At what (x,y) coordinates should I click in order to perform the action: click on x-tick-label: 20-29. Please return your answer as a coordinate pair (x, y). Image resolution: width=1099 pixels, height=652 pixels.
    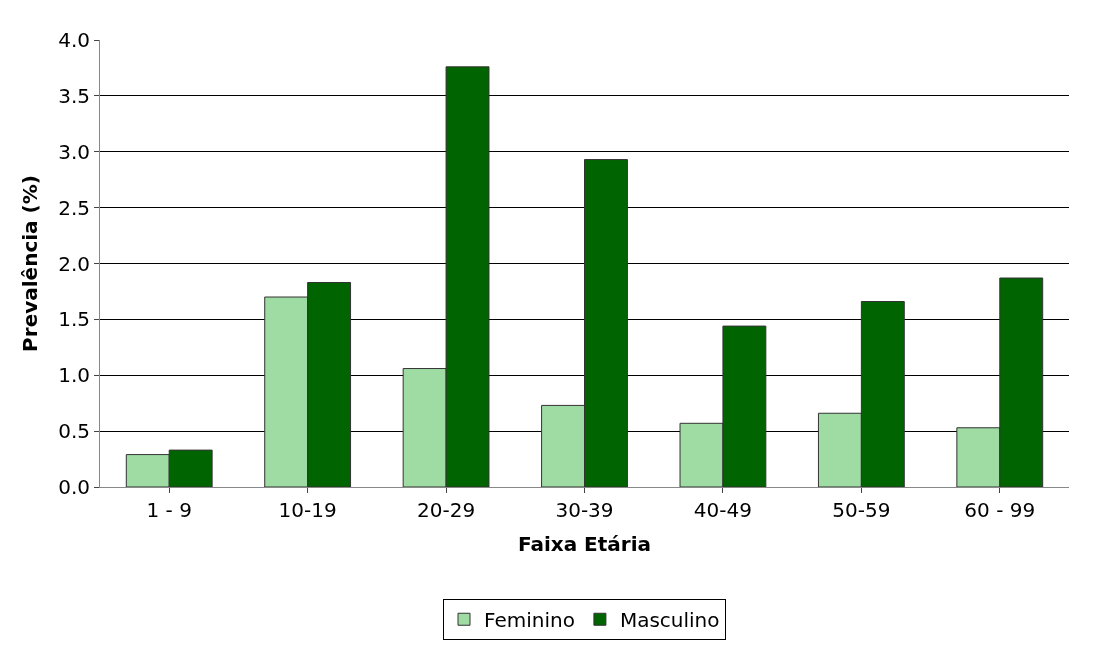
    Looking at the image, I should click on (446, 510).